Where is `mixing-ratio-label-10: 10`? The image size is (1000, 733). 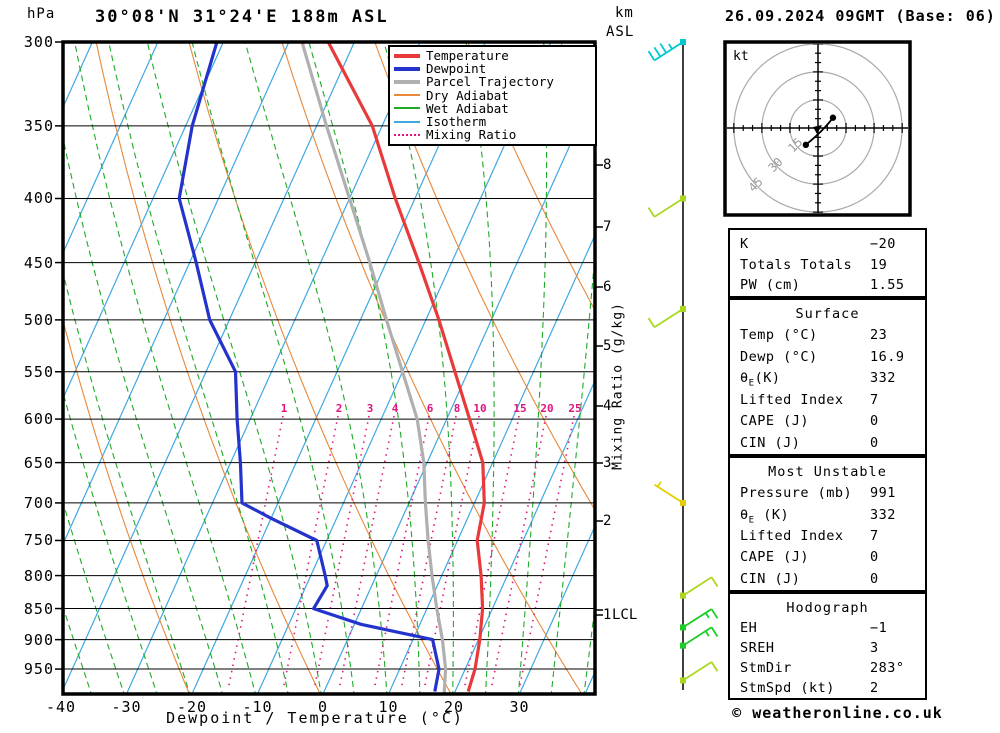
mixing-ratio-label-10: 10 is located at coordinates (480, 408).